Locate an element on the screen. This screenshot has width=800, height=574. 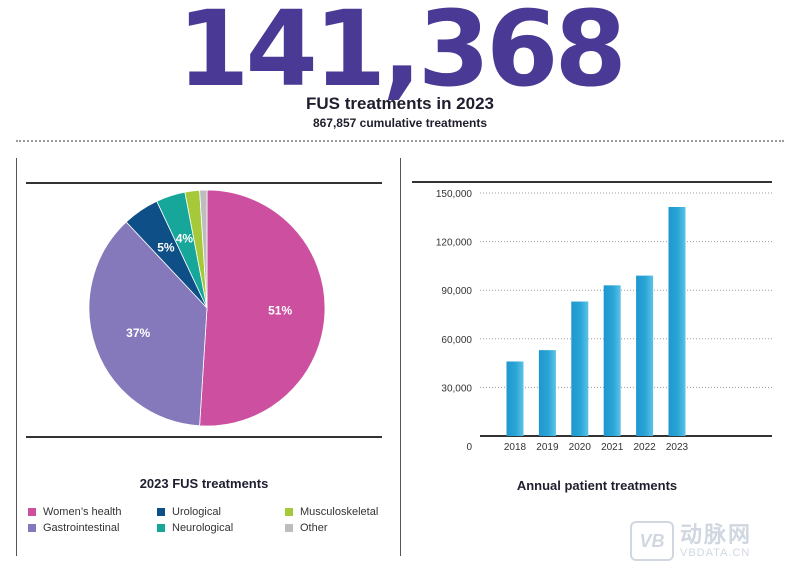
x-tick-label: 2018 is located at coordinates (515, 447).